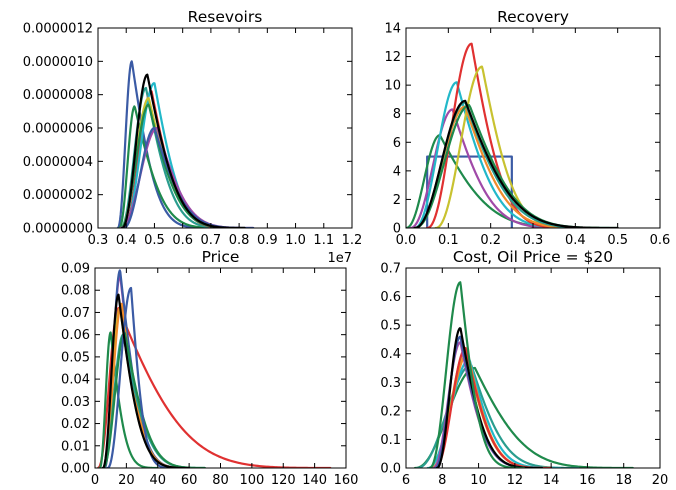  Describe the element at coordinates (397, 114) in the screenshot. I see `y-tick-label: 8` at that location.